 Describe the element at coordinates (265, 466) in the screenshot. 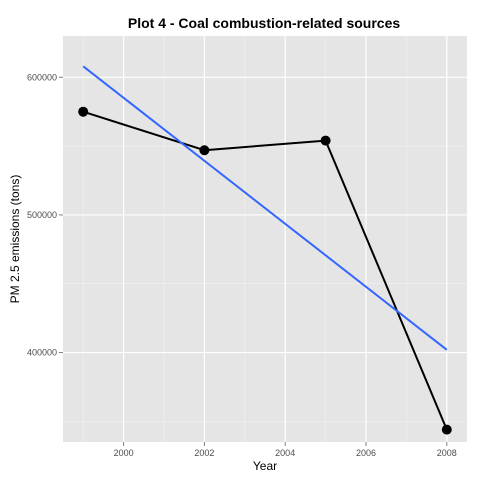

I see `x-axis-title: Year` at that location.